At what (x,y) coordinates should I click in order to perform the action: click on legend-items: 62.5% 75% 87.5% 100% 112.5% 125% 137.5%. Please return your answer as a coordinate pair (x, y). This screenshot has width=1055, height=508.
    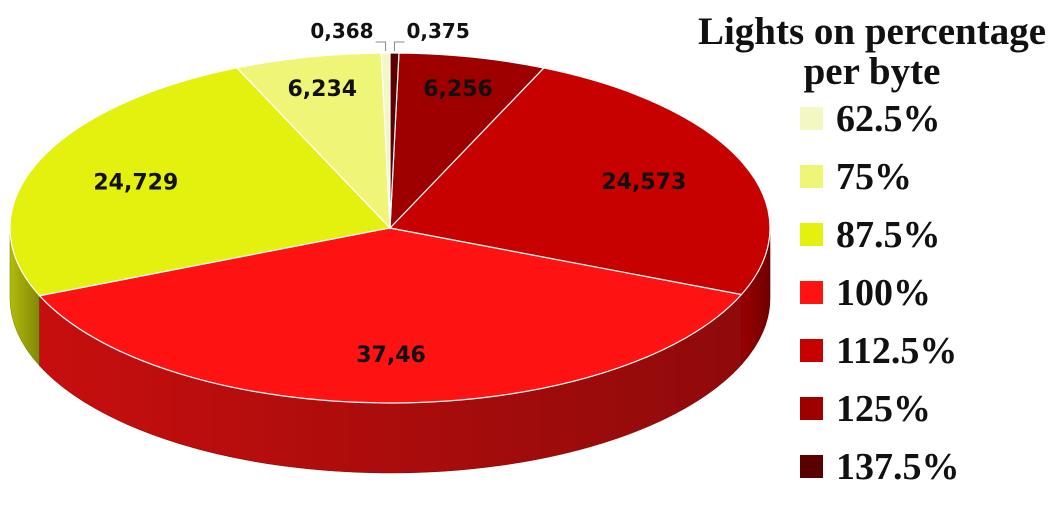
    Looking at the image, I should click on (880, 293).